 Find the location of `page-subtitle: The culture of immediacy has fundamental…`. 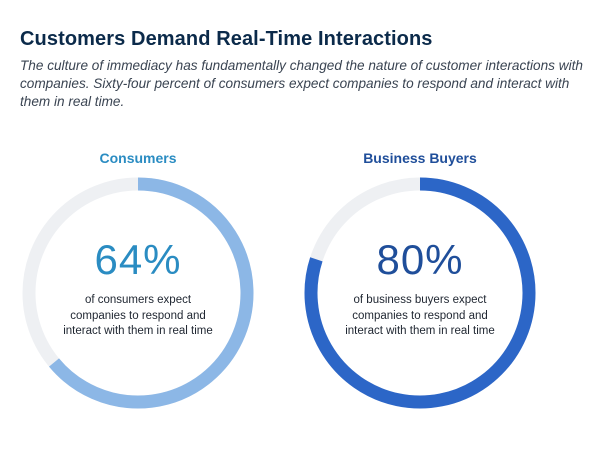

page-subtitle: The culture of immediacy has fundamental… is located at coordinates (301, 83).